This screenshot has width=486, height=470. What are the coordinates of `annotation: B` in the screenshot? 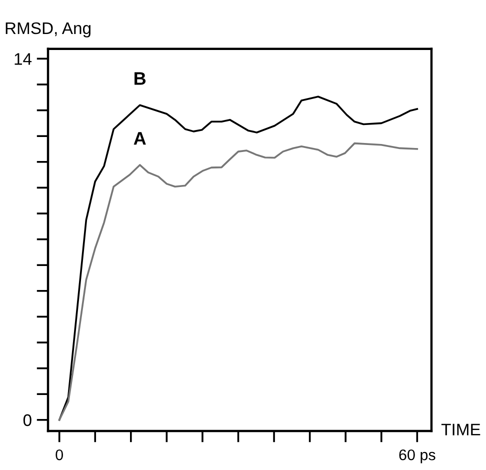 It's located at (140, 78).